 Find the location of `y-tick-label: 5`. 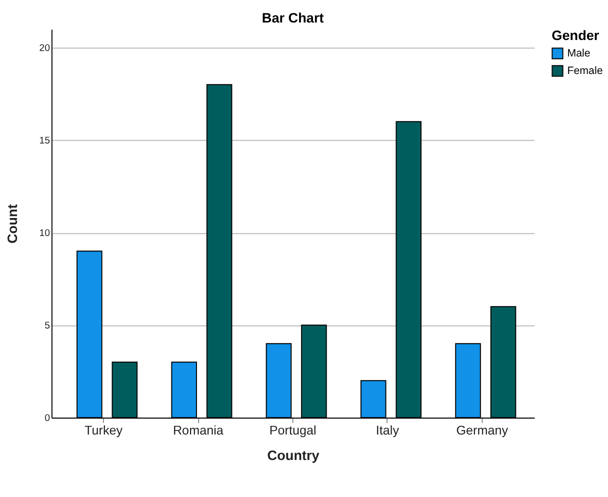

y-tick-label: 5 is located at coordinates (47, 326).